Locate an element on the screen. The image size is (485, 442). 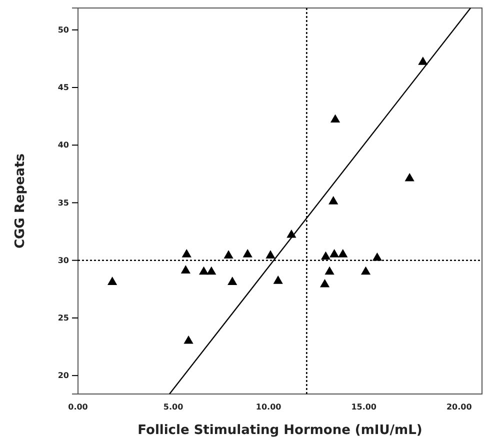
y-tick-label: 45 is located at coordinates (64, 87).